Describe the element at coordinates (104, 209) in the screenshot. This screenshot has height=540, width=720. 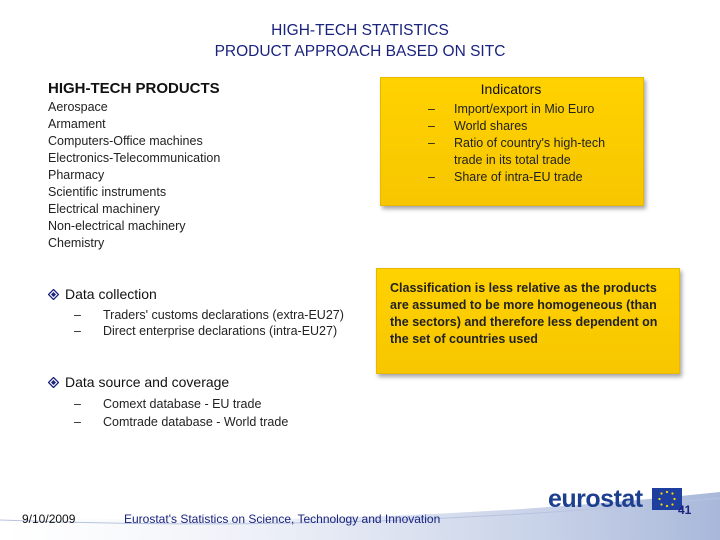
I see `product-item: Electrical machinery` at that location.